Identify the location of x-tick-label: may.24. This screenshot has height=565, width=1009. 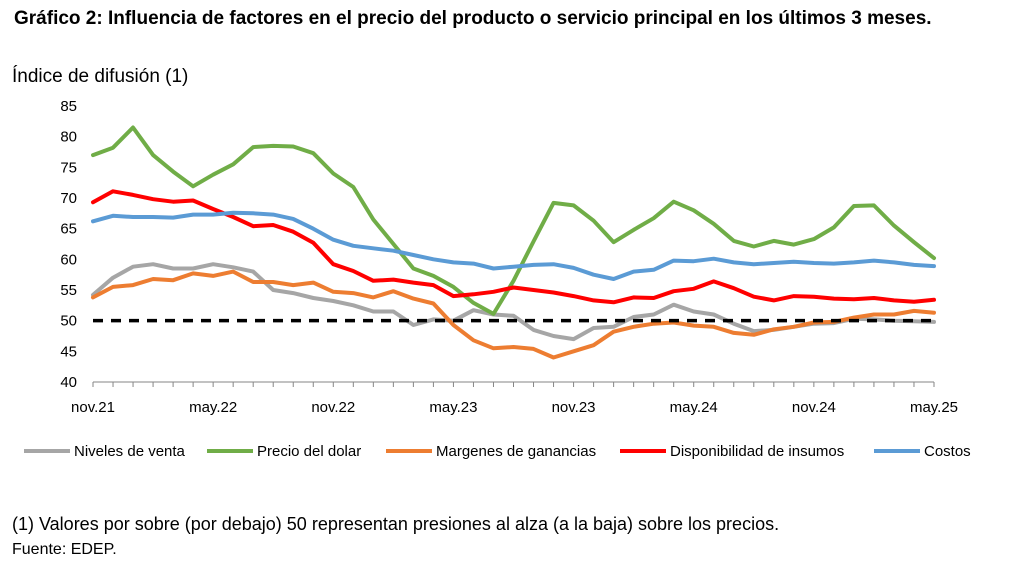
(694, 407).